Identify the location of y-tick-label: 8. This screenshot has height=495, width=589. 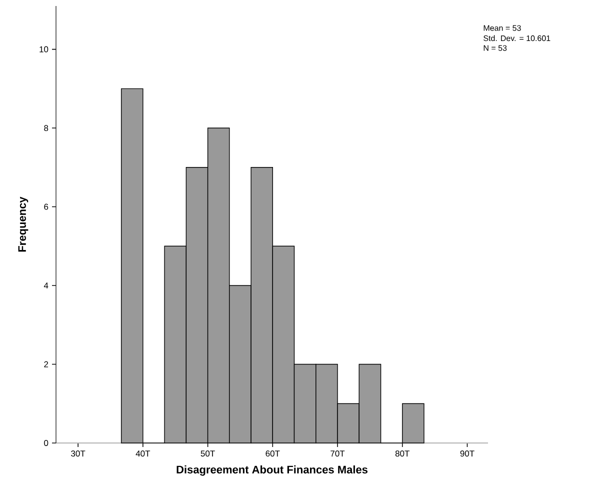
(46, 128).